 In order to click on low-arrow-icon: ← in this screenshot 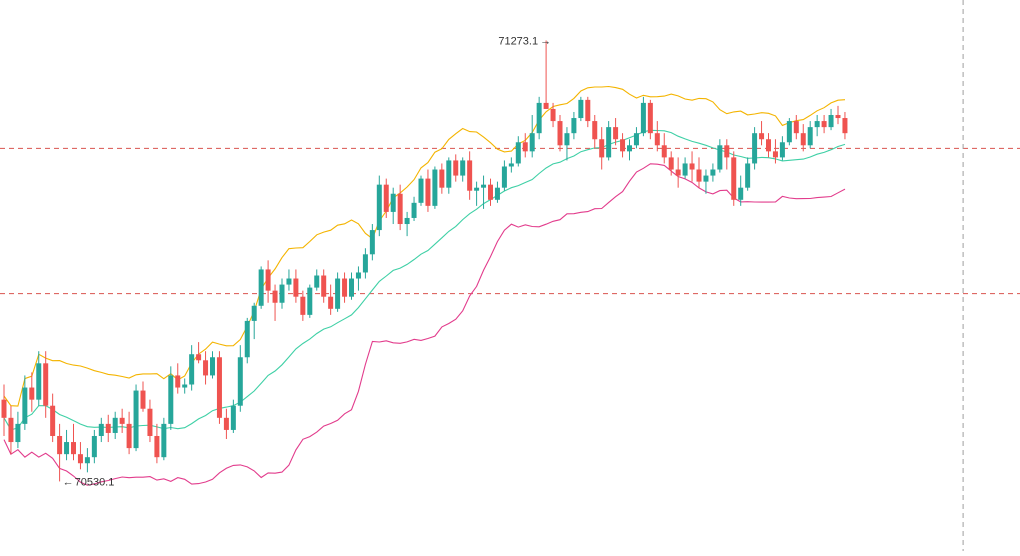, I will do `click(68, 482)`.